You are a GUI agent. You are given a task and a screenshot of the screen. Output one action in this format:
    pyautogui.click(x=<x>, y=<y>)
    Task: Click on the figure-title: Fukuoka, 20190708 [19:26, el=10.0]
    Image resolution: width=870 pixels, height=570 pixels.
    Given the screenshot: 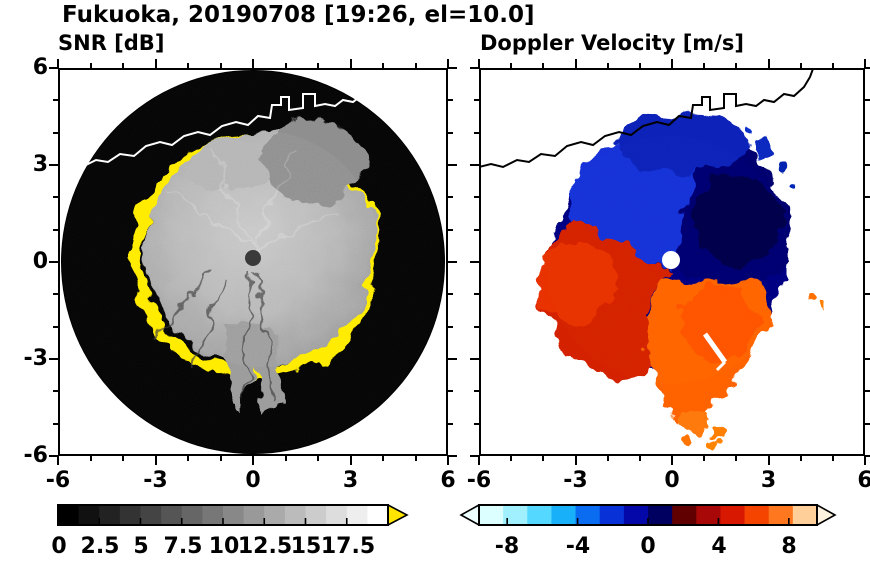 What is the action you would take?
    pyautogui.click(x=298, y=15)
    